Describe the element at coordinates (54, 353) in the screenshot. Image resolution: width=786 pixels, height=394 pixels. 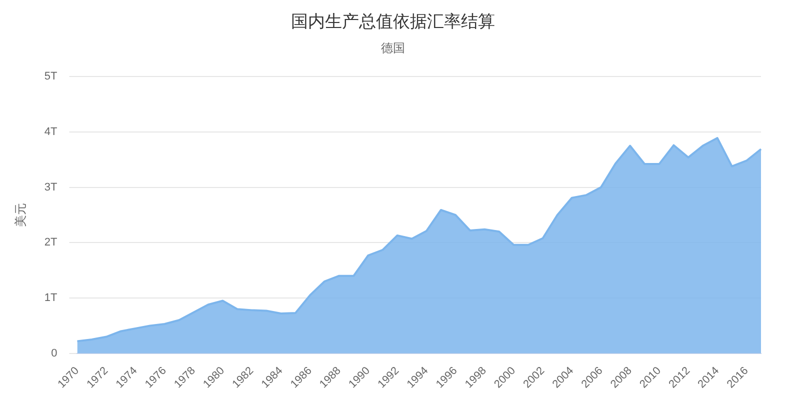
I see `y-tick-label: 0` at that location.